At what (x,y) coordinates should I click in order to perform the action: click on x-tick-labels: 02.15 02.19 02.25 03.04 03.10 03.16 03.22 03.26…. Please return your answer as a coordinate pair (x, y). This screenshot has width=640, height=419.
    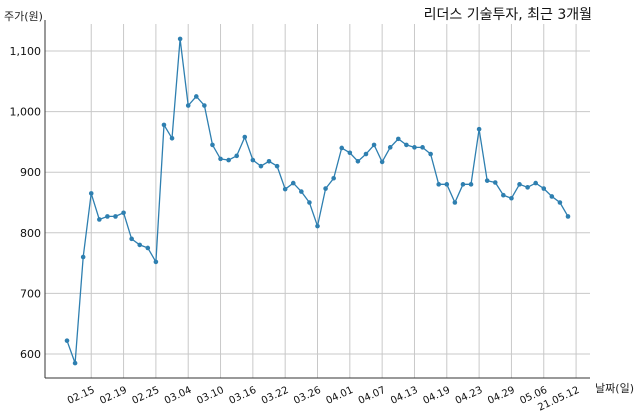
    Looking at the image, I should click on (323, 399).